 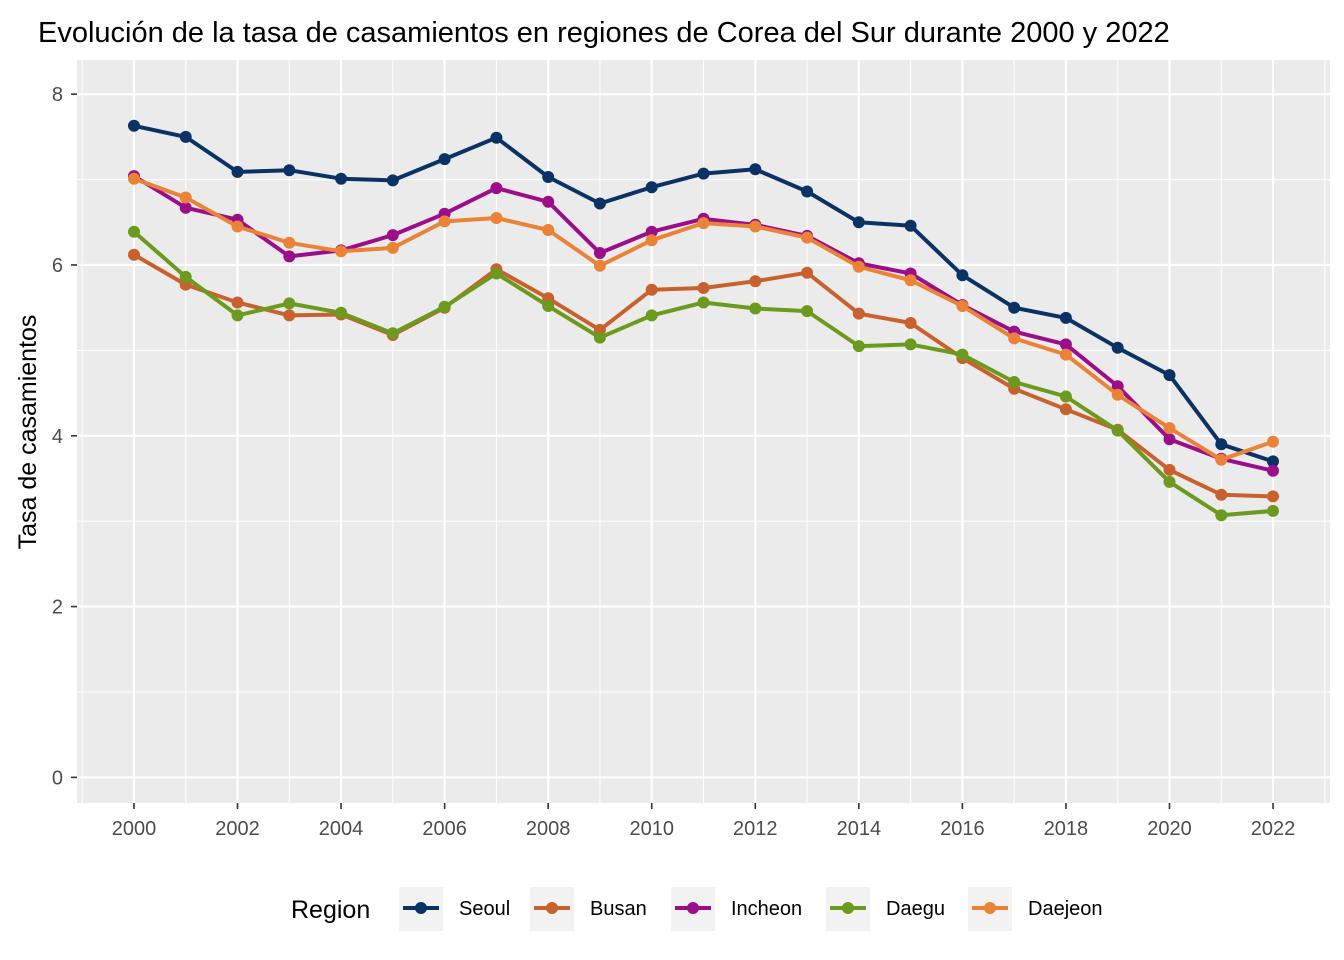 What do you see at coordinates (57, 778) in the screenshot?
I see `y-tick-label: 0` at bounding box center [57, 778].